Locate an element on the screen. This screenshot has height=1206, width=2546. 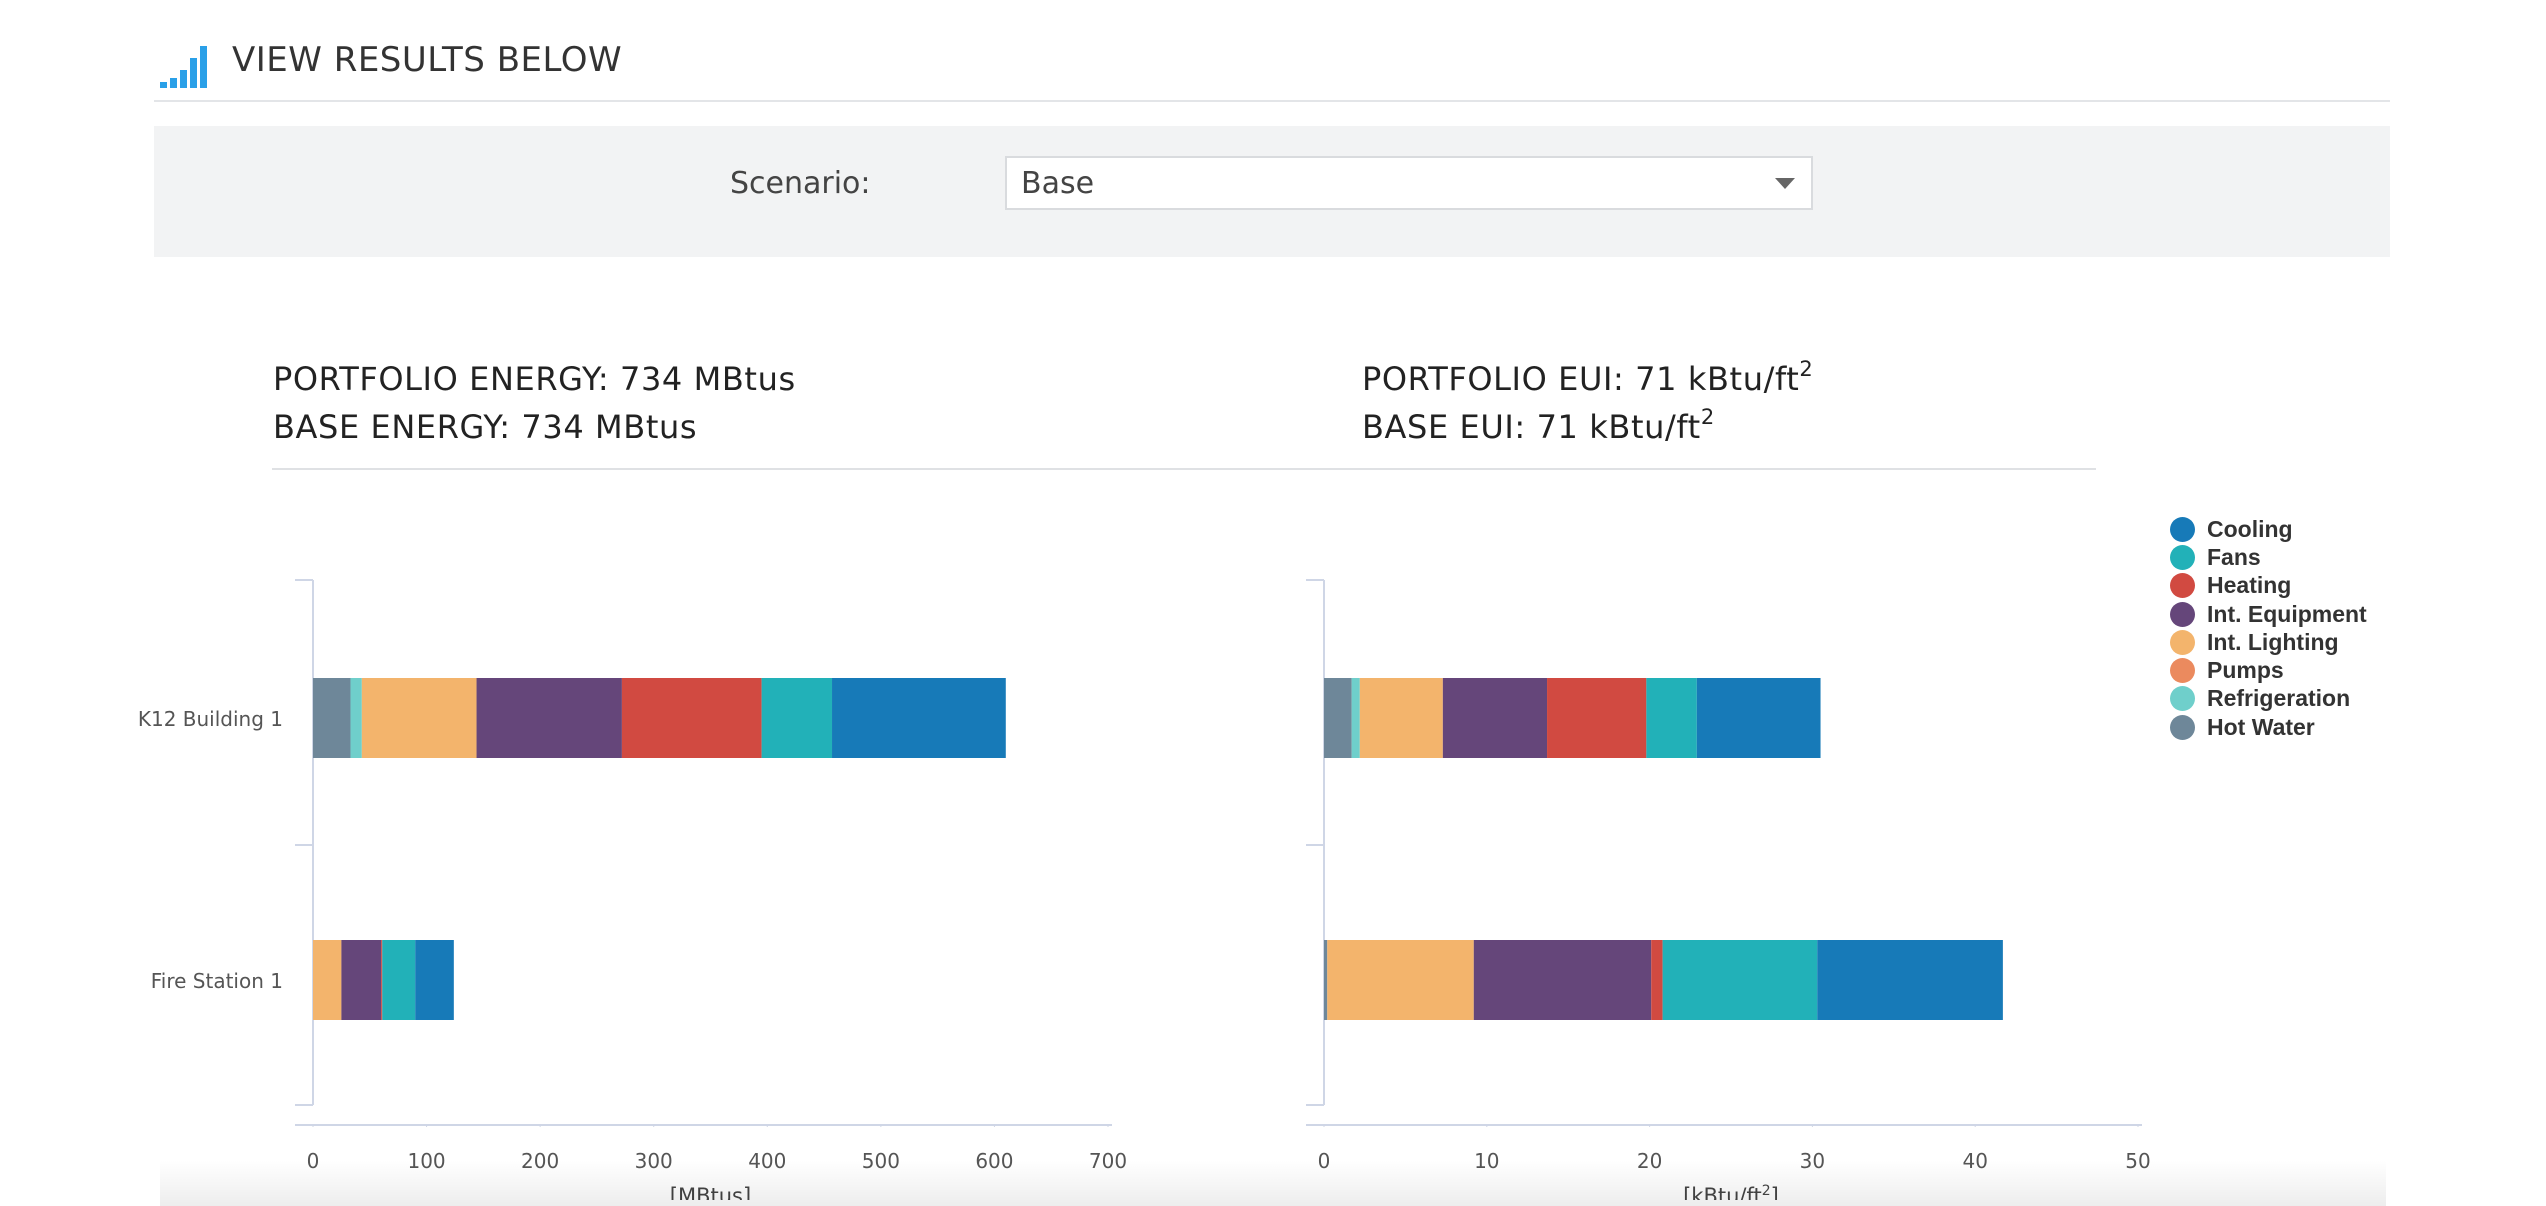
scenario-bar: Scenario: Base is located at coordinates (1272, 191).